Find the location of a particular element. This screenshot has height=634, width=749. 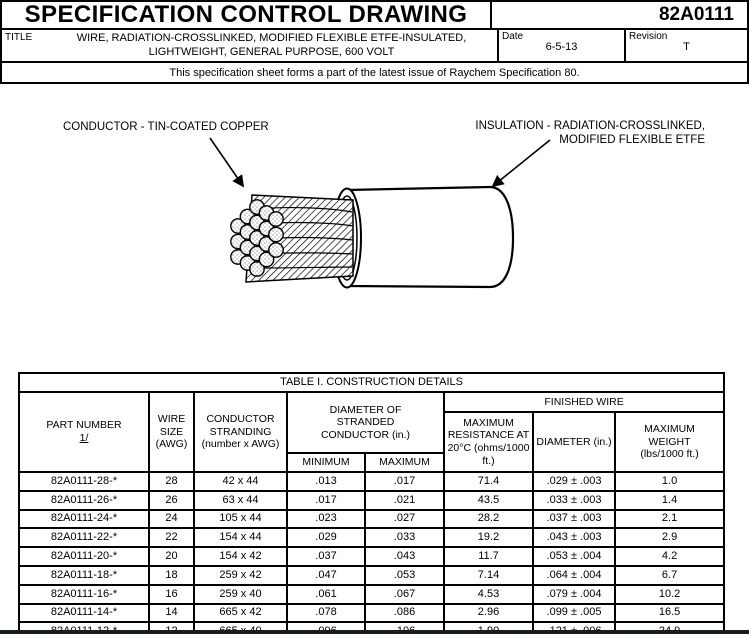

col-header-minimum: MINIMUM is located at coordinates (326, 462).